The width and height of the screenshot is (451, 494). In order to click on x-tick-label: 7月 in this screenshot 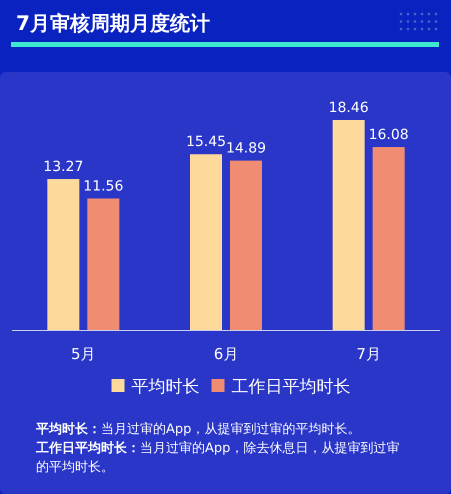, I will do `click(368, 354)`.